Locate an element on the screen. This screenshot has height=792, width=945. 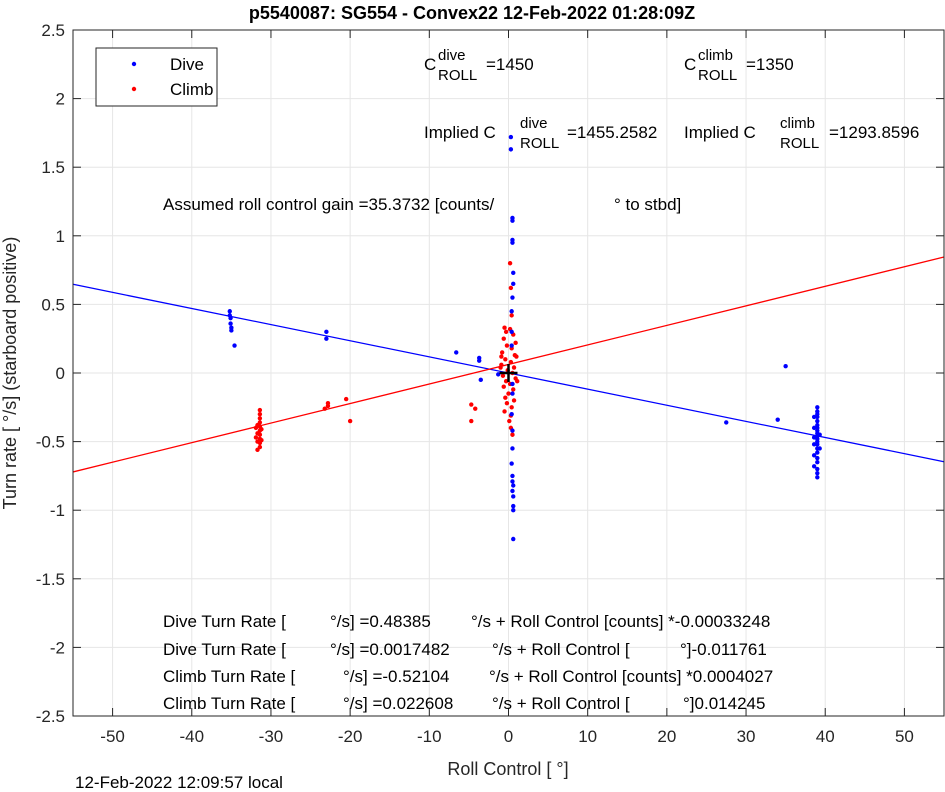
implied-dive-sub: ROLL is located at coordinates (539, 143).